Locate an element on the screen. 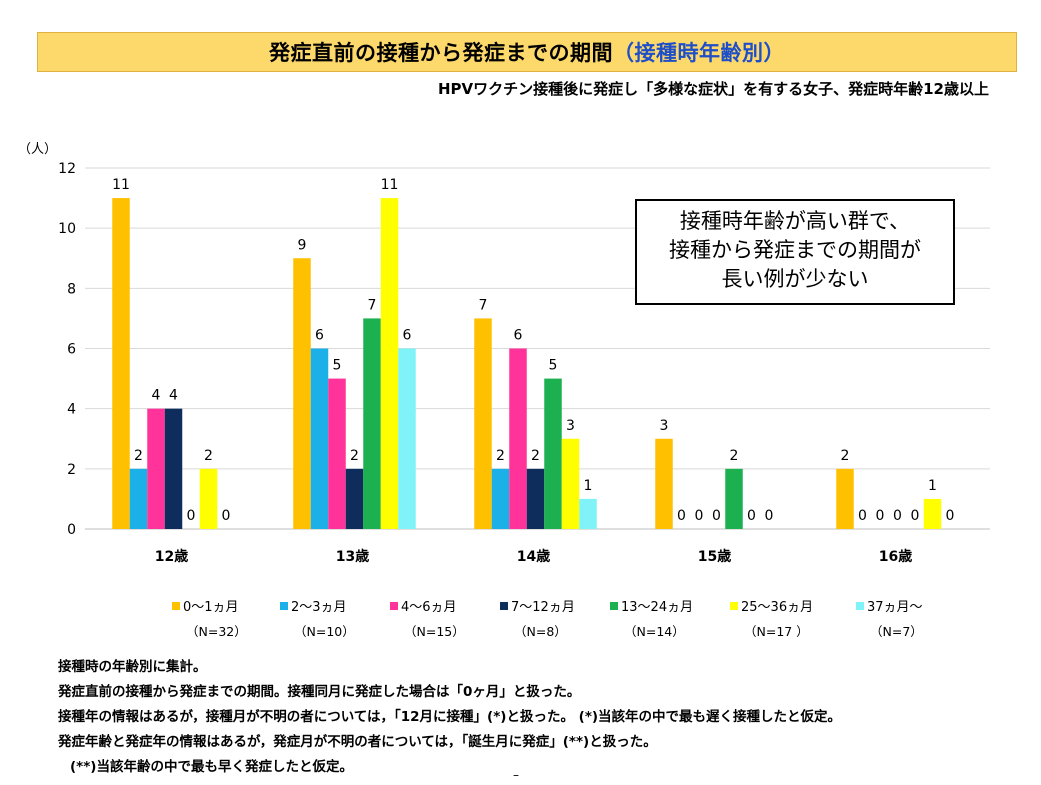  legend-count: （N=17 ） is located at coordinates (776, 631).